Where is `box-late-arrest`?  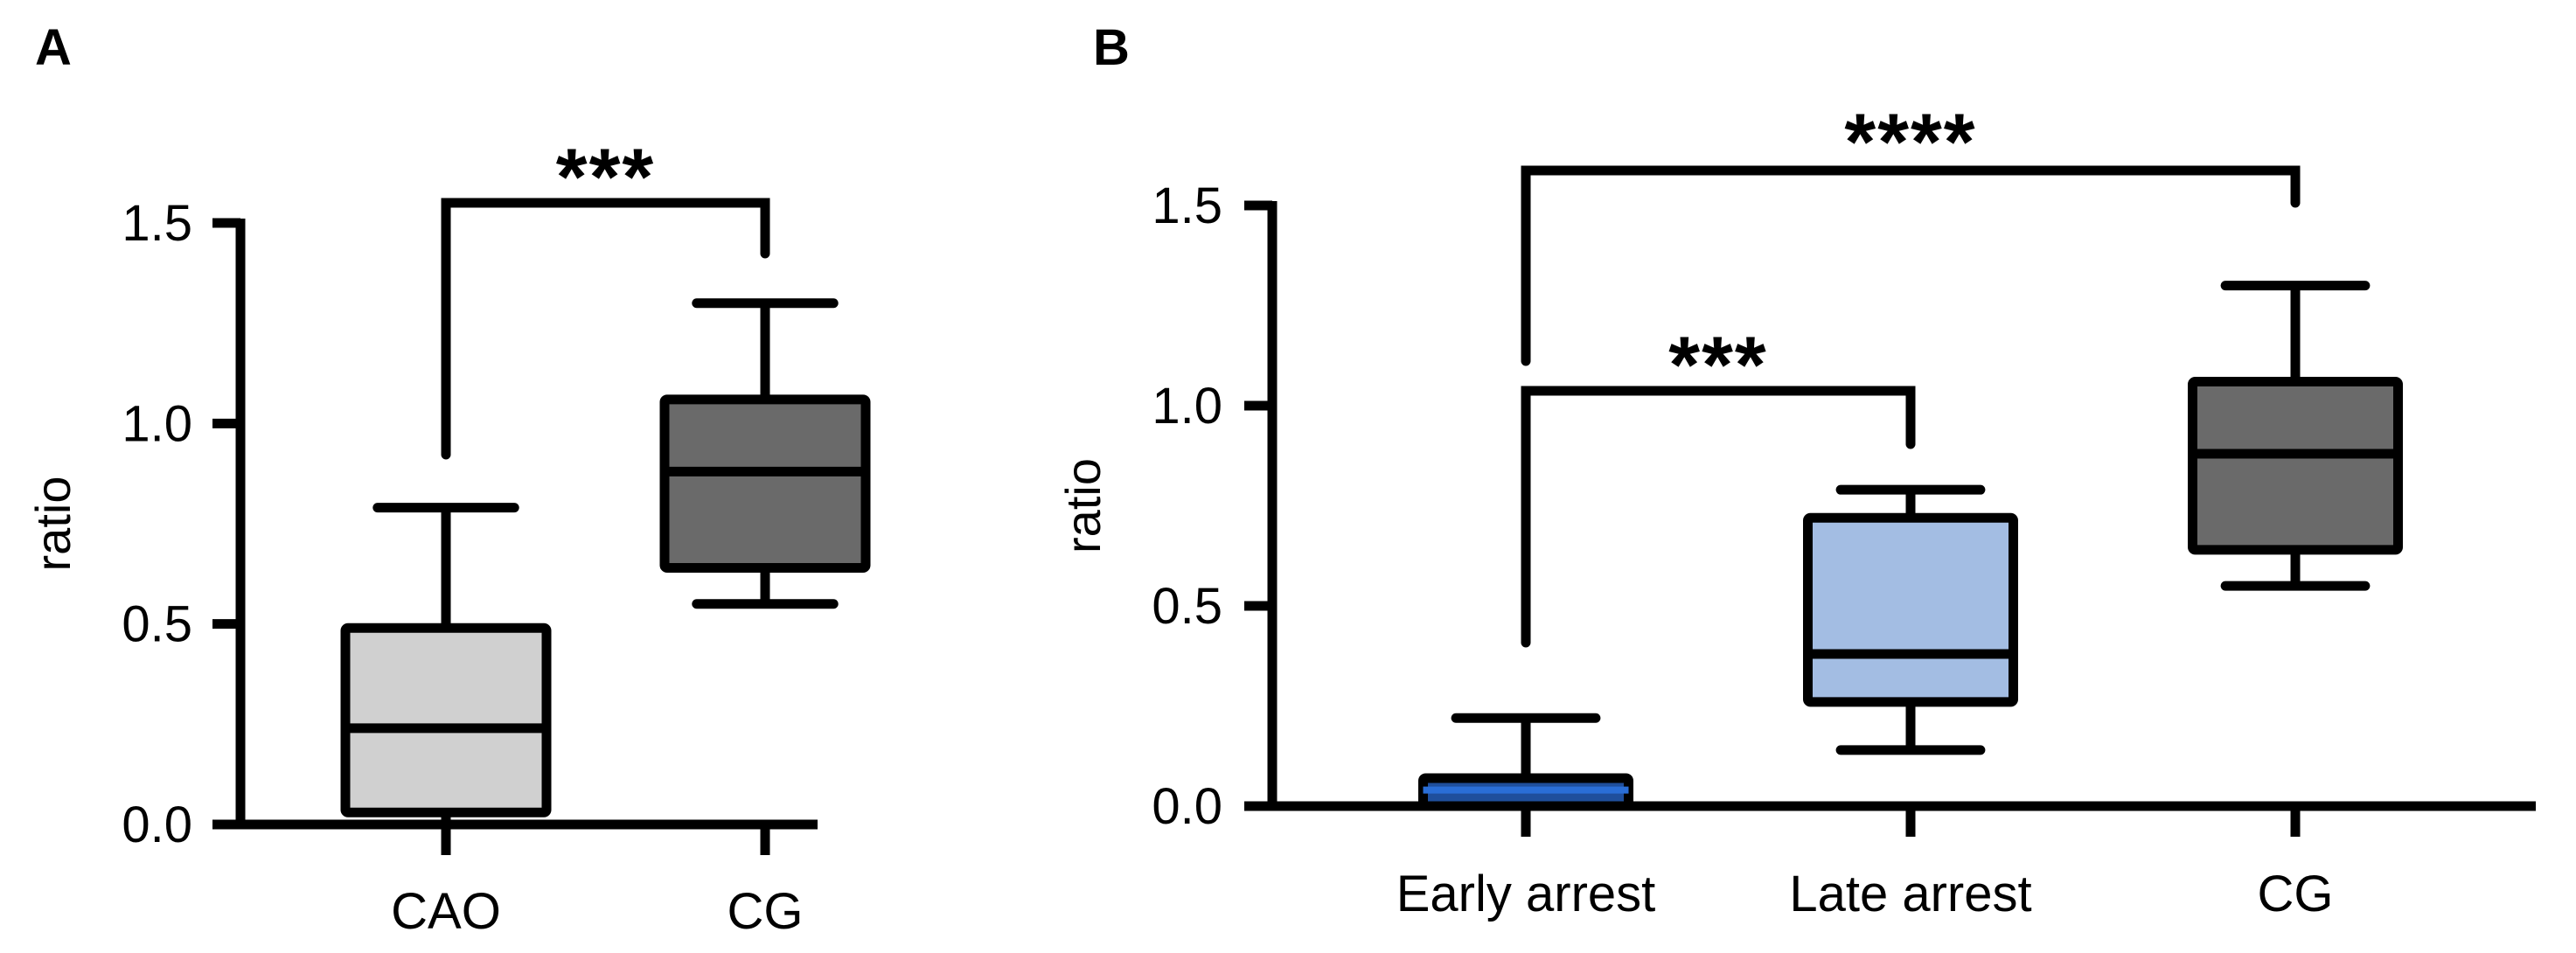
box-late-arrest is located at coordinates (1910, 609).